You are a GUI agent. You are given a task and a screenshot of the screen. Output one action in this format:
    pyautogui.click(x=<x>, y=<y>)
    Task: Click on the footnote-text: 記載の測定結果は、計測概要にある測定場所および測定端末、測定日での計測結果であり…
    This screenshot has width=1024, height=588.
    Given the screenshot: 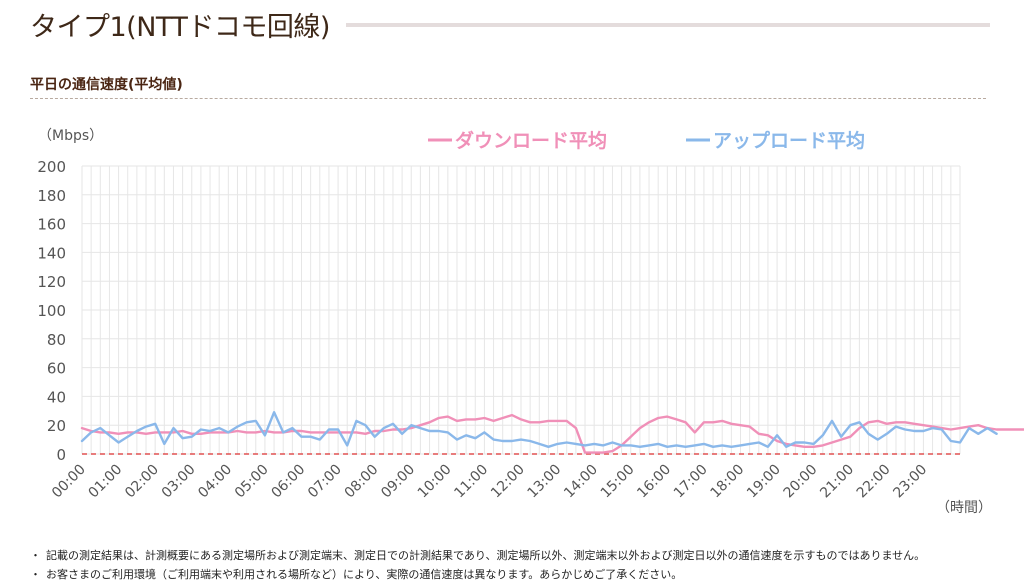 What is the action you would take?
    pyautogui.click(x=486, y=555)
    